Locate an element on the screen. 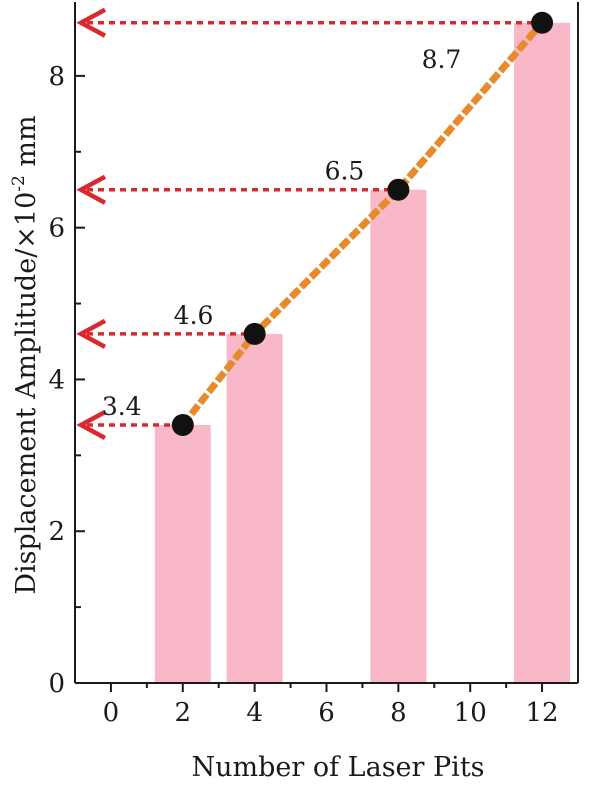 The width and height of the screenshot is (590, 789). y-tick-label-4: 4 is located at coordinates (56, 380).